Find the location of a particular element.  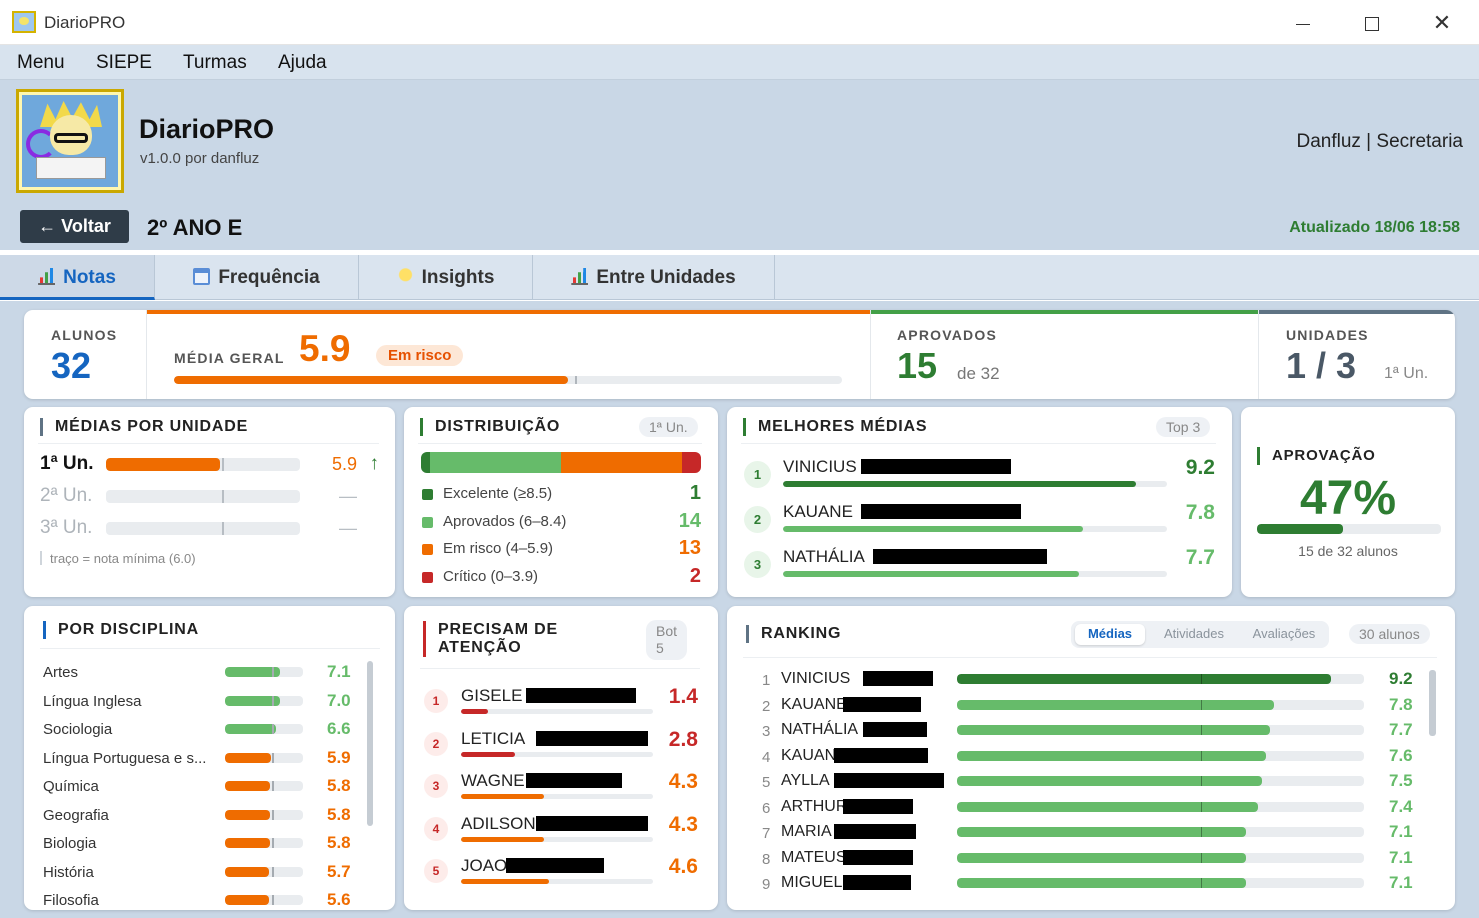

tab-label: Frequência is located at coordinates (269, 277).